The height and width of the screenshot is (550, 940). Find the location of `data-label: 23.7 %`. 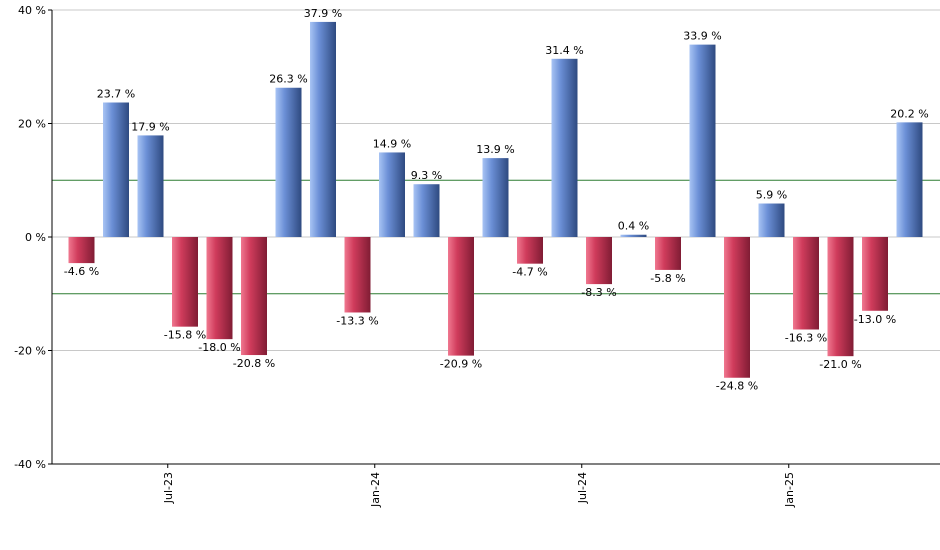

data-label: 23.7 % is located at coordinates (116, 94).